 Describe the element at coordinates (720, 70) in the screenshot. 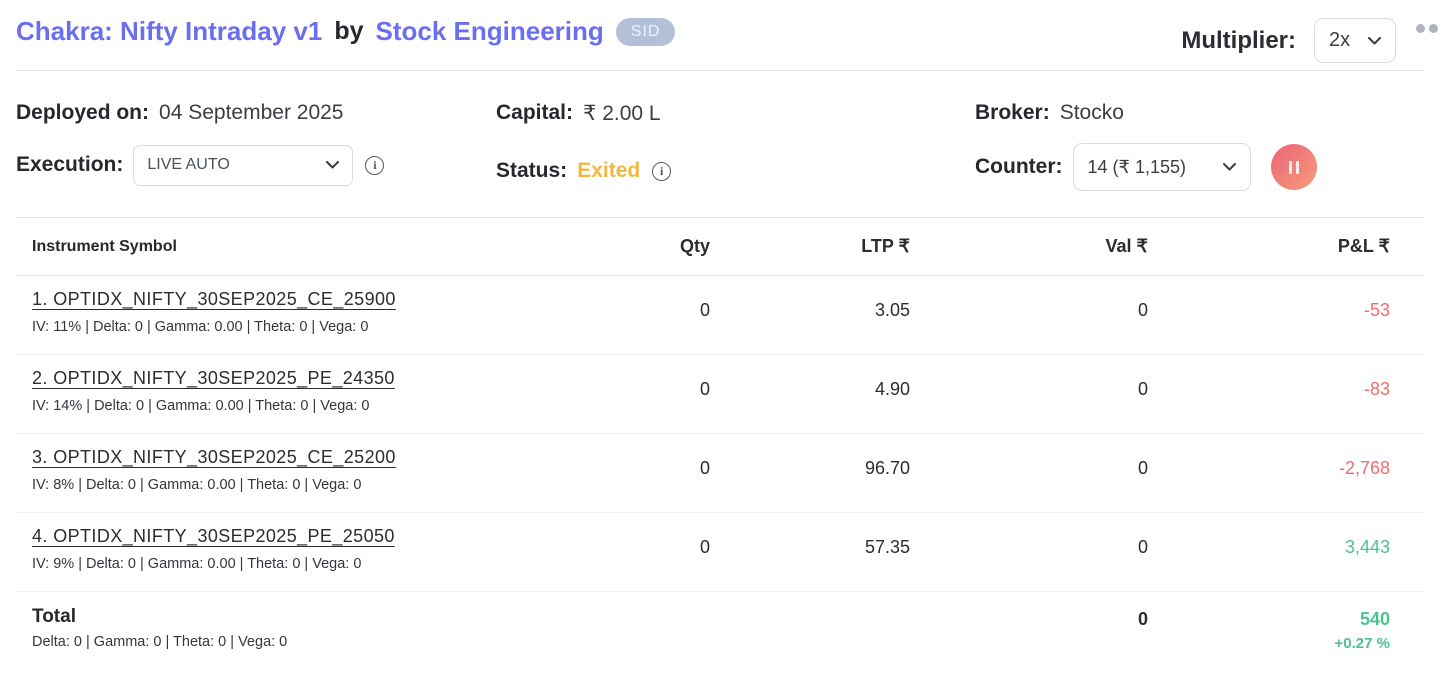

I see `header-divider` at that location.